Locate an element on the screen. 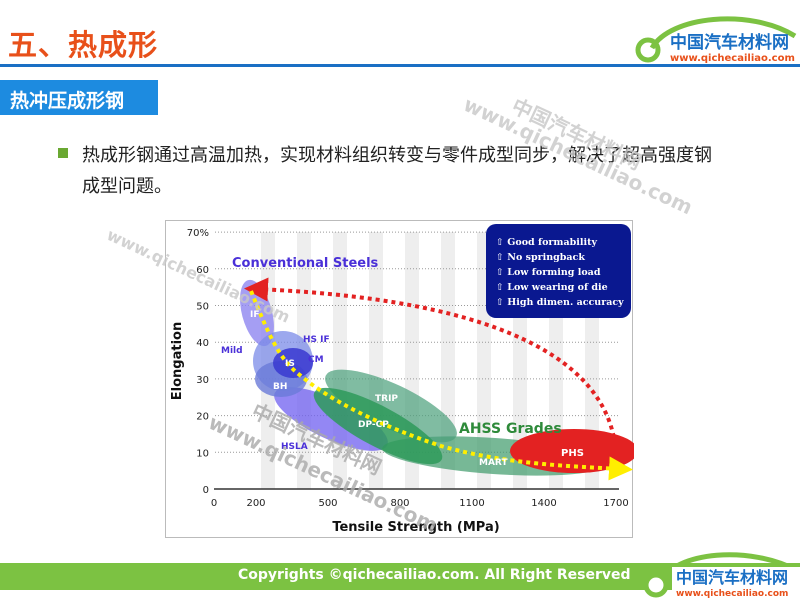 The width and height of the screenshot is (800, 599). benefit-item: ⇧ High dimen. accuracy is located at coordinates (560, 302).